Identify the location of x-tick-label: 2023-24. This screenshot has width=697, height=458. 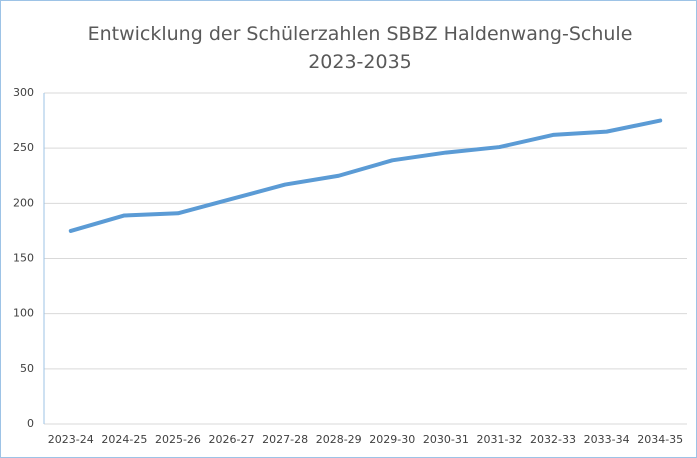
(71, 439).